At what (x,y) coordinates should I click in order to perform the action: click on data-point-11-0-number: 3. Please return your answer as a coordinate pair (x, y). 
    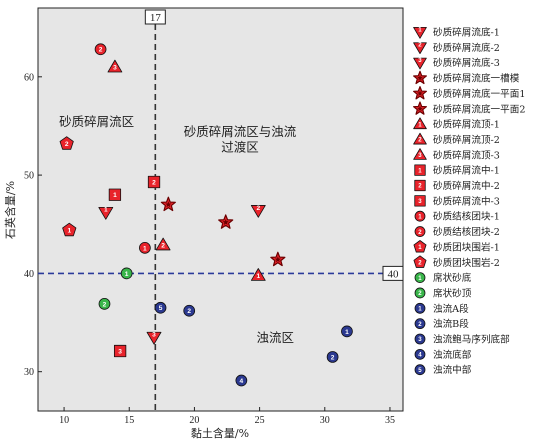
    Looking at the image, I should click on (120, 351).